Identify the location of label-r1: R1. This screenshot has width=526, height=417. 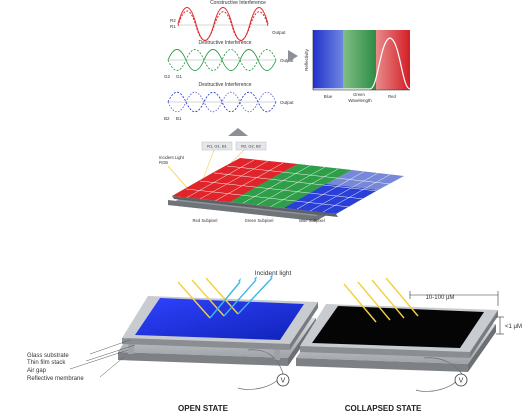
(173, 26).